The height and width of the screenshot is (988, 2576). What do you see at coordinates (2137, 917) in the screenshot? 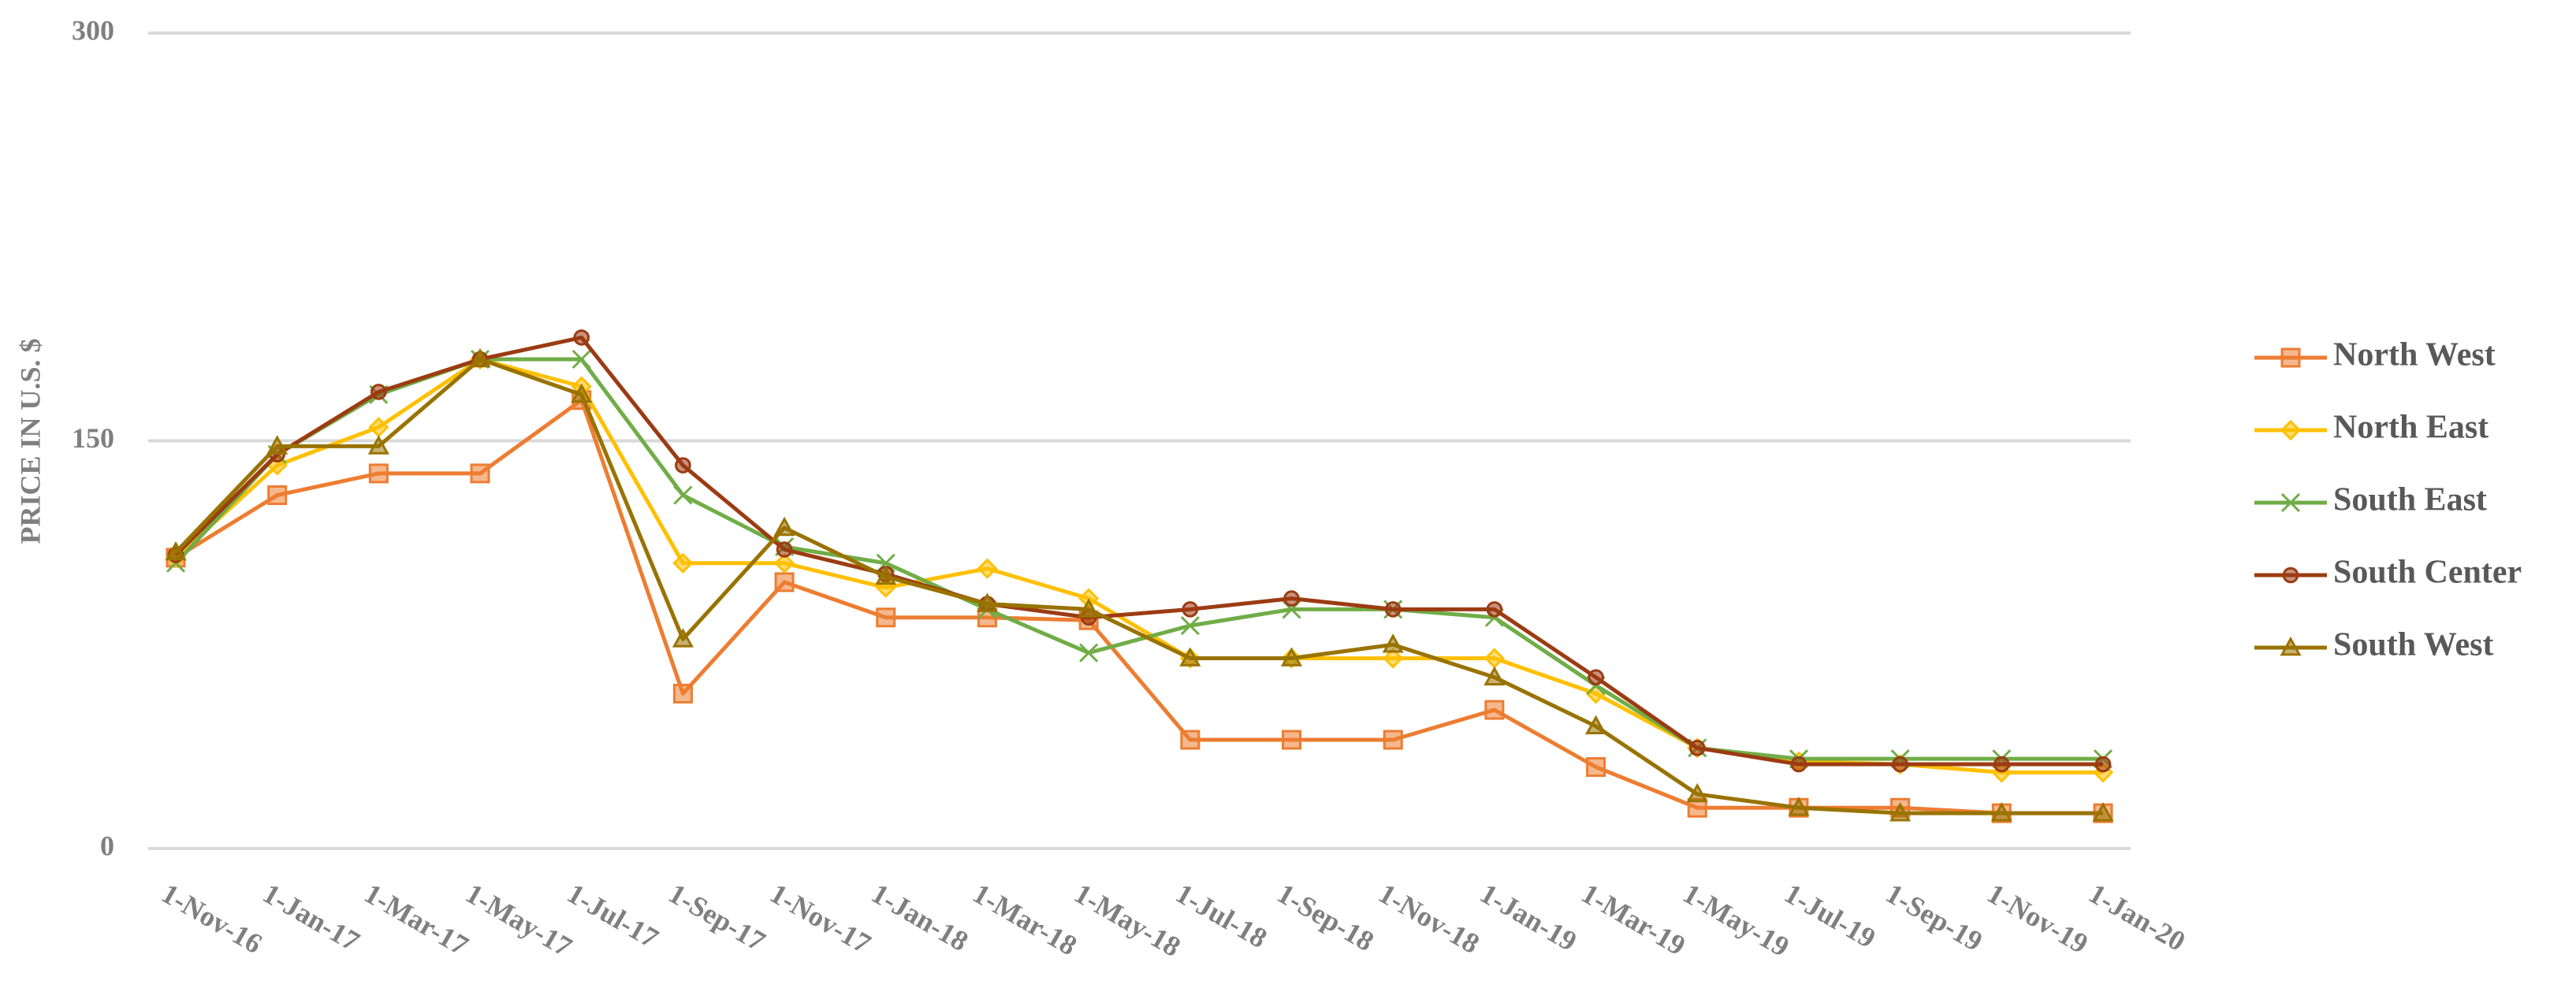
I see `x-tick-label: 1-Jan-20` at bounding box center [2137, 917].